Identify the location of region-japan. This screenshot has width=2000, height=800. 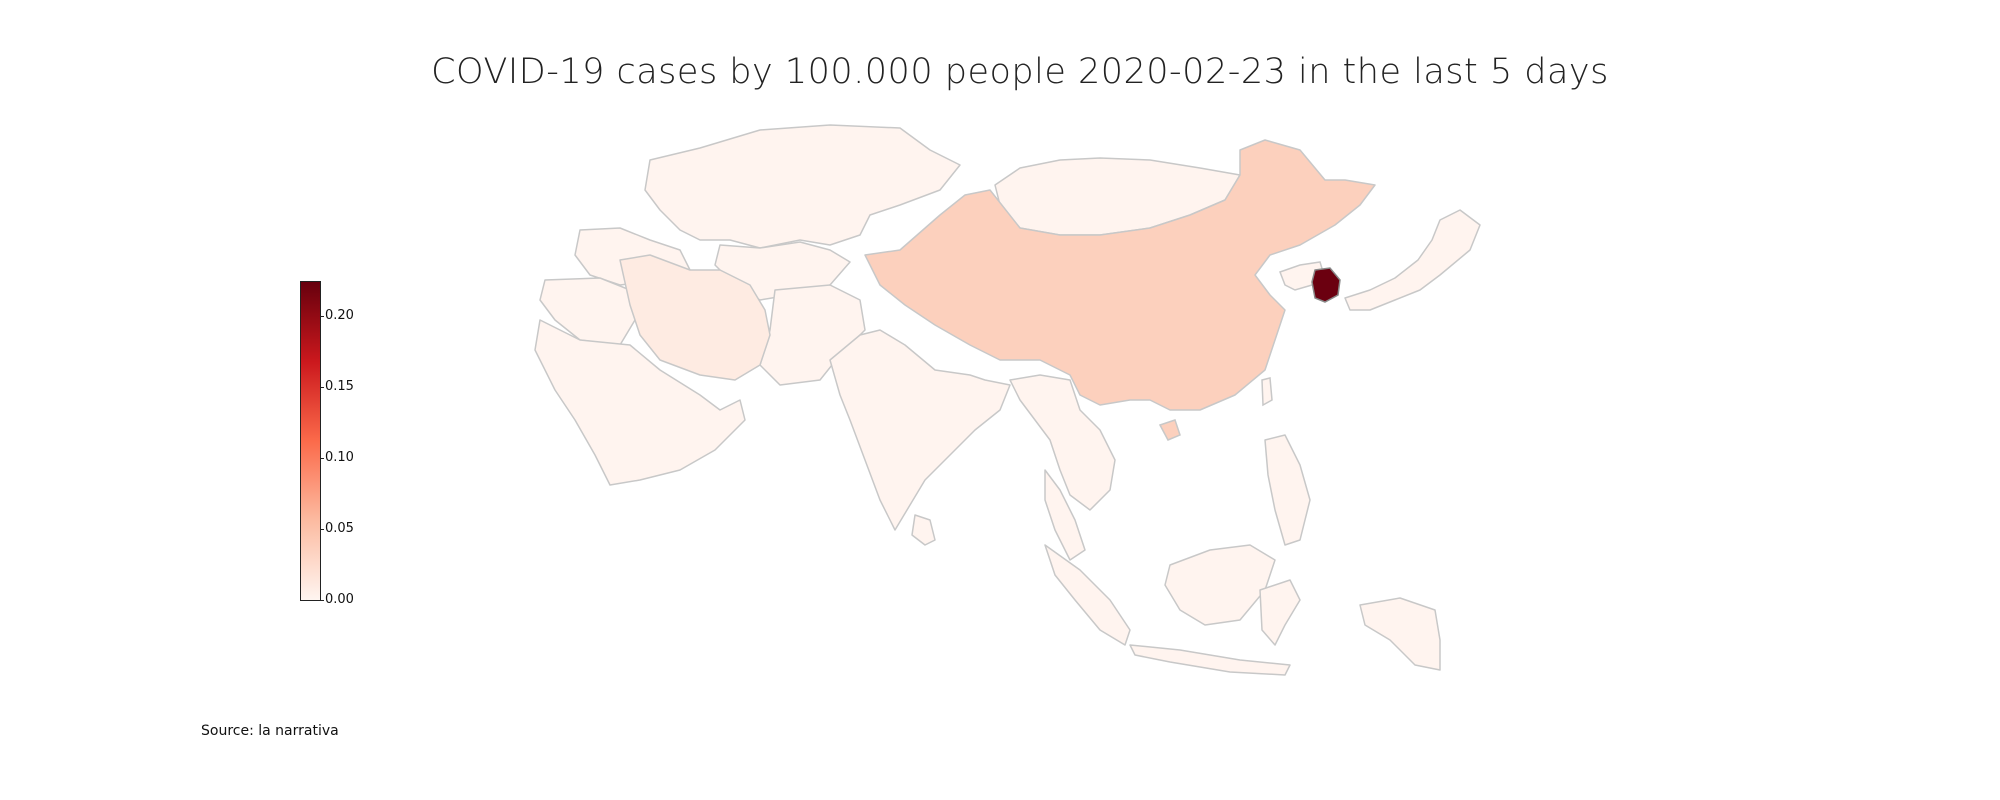
(1412, 260).